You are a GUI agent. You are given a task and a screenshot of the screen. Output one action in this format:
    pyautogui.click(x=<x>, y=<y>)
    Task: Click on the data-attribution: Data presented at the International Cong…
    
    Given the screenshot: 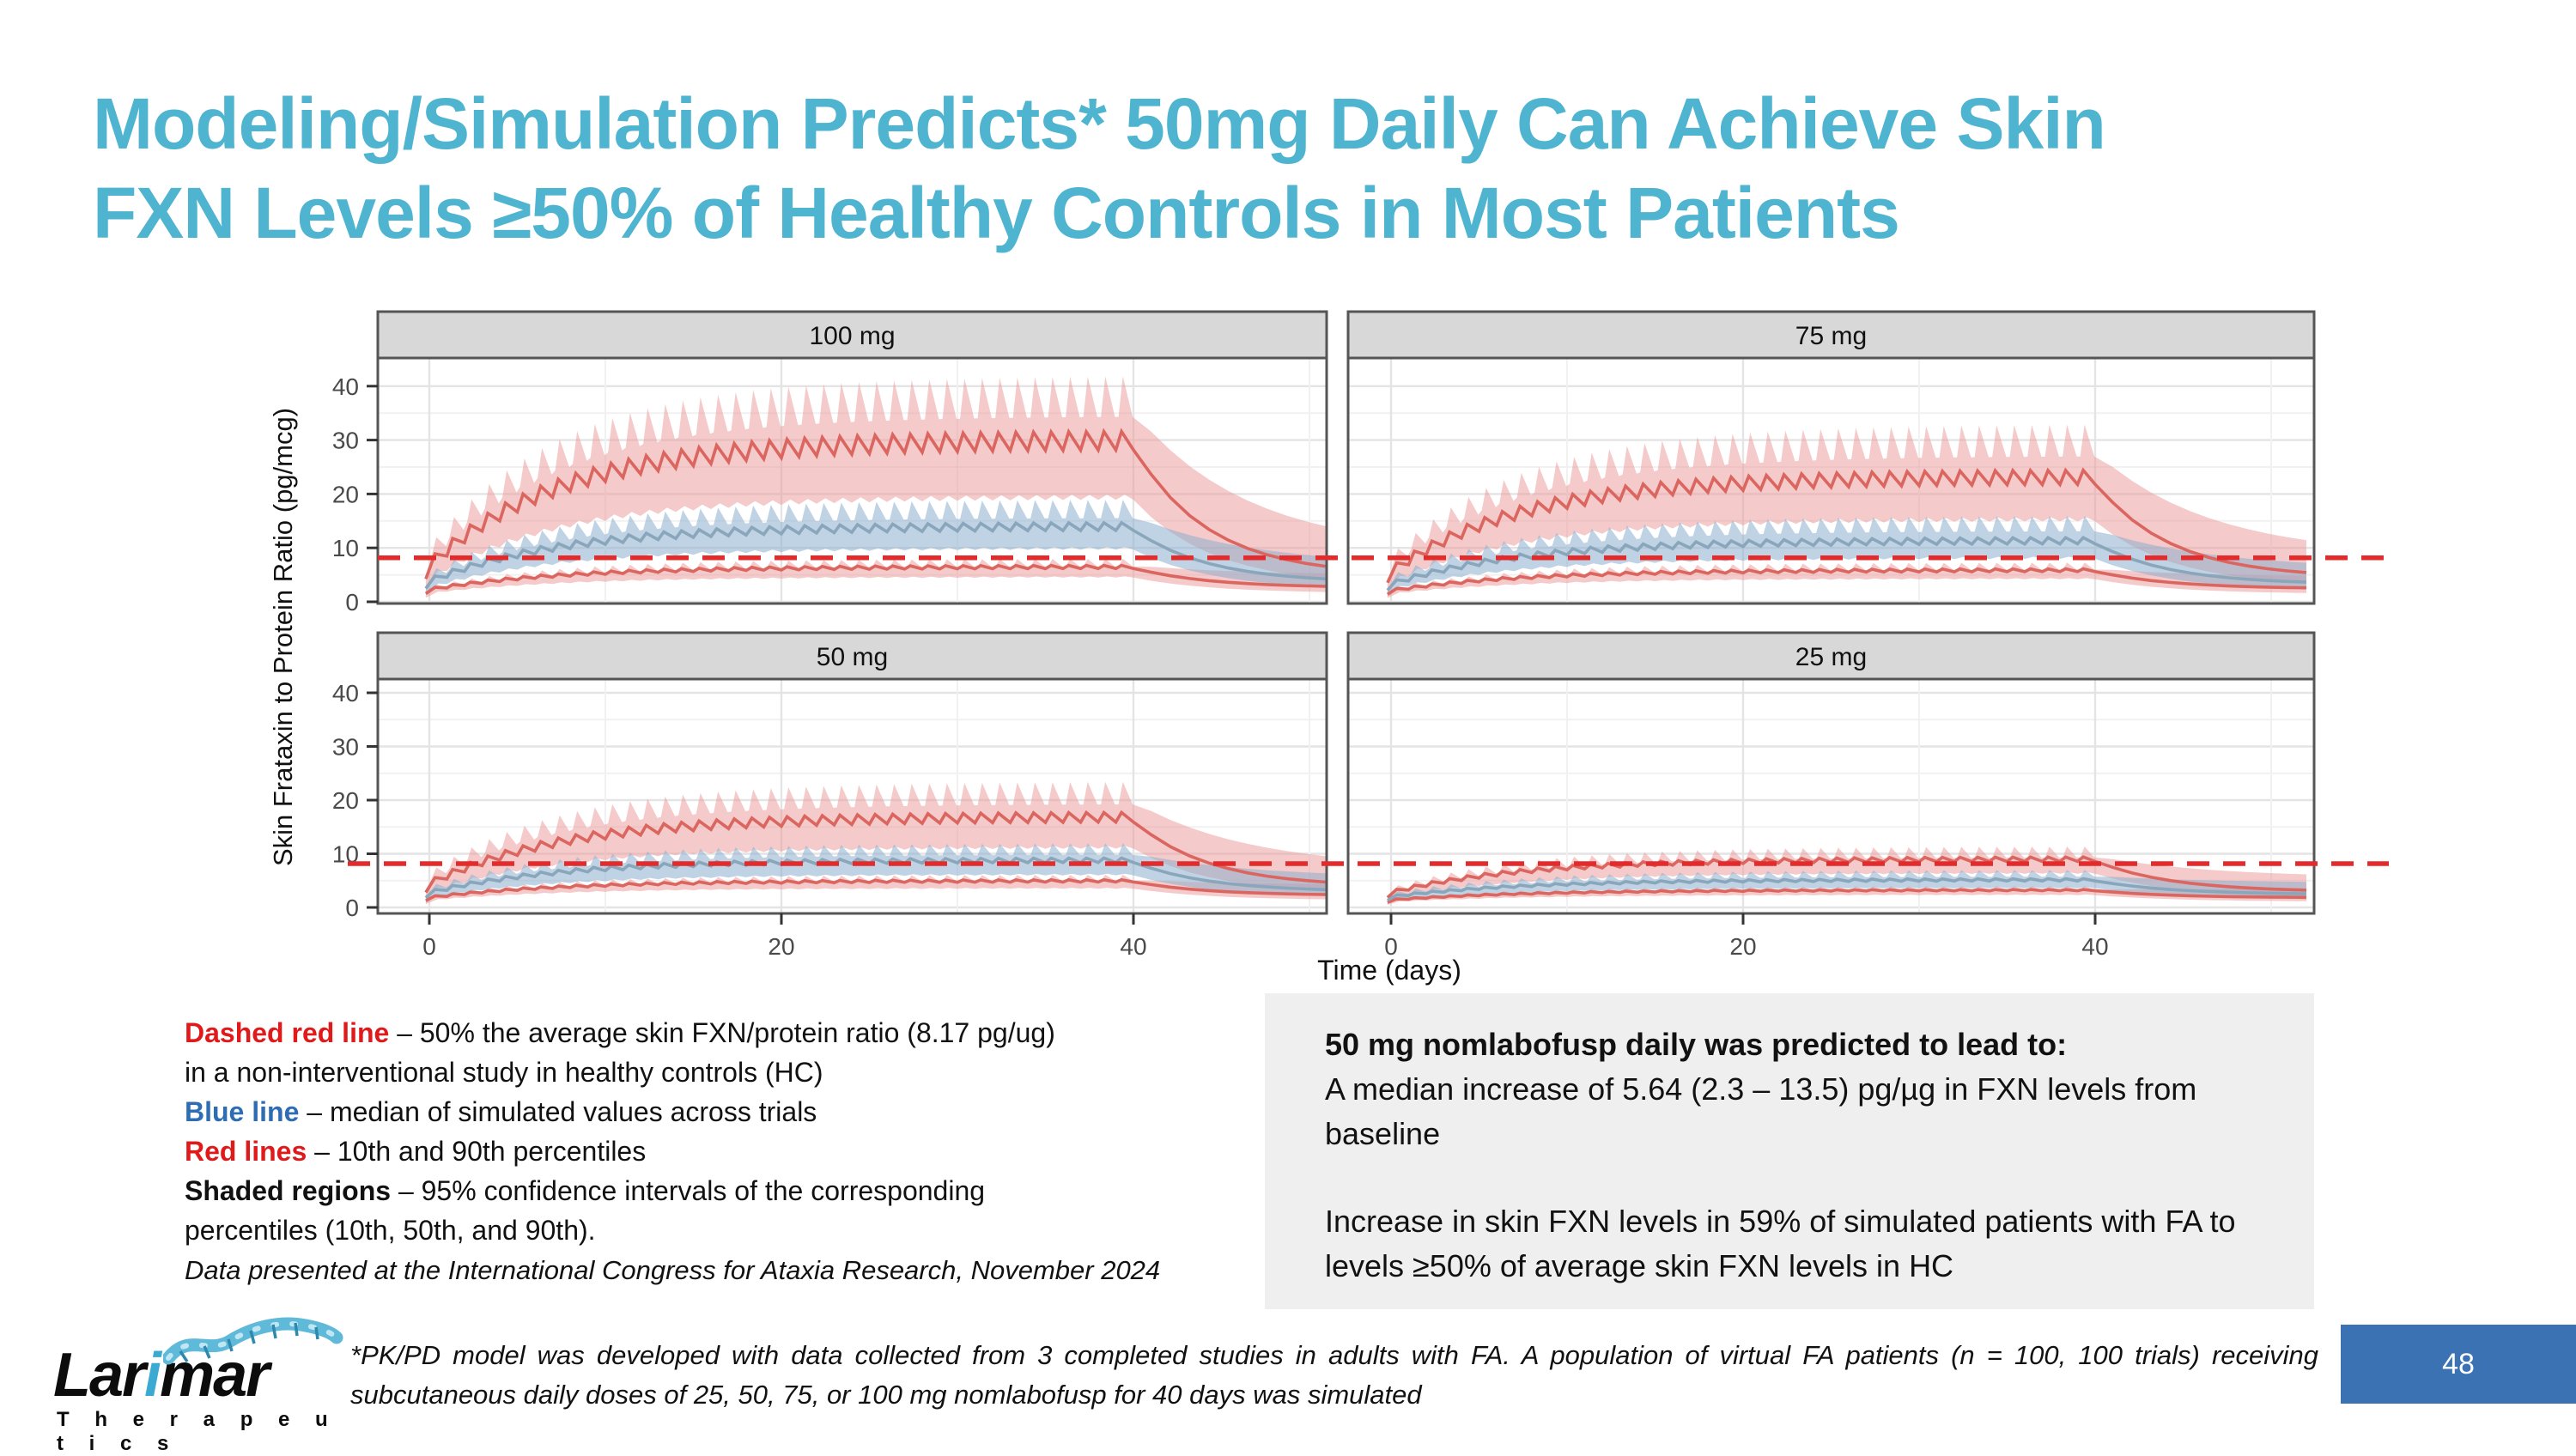 What is the action you would take?
    pyautogui.click(x=673, y=1270)
    